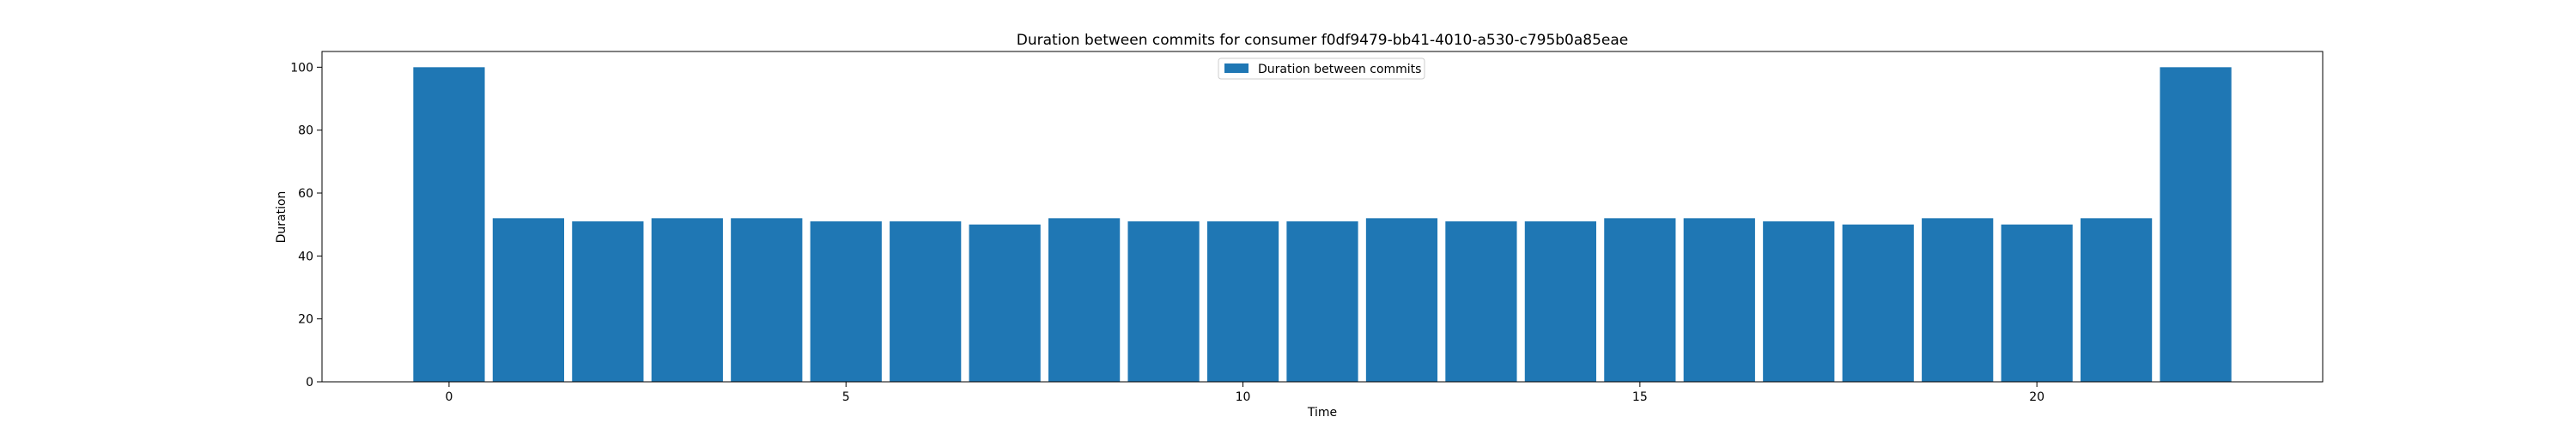 Image resolution: width=2576 pixels, height=429 pixels. I want to click on y-tick-label: 40, so click(305, 256).